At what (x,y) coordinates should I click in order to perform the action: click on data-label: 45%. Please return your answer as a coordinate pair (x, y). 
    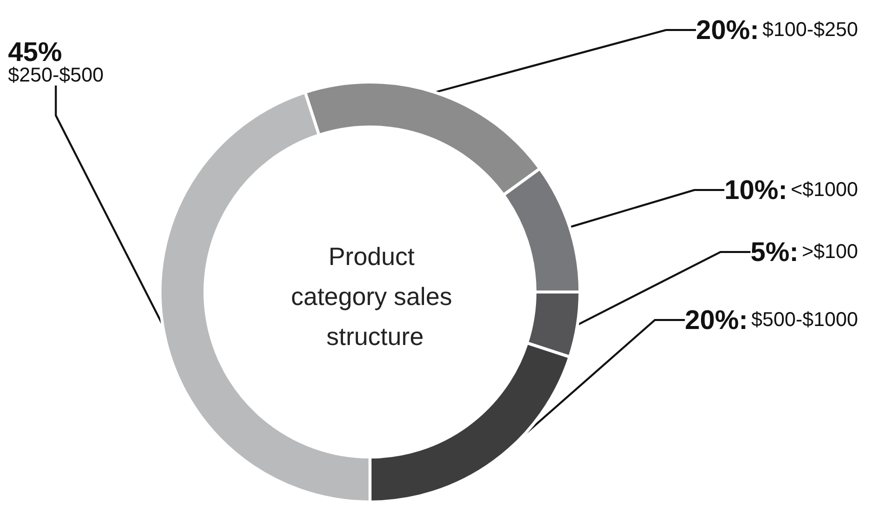
    Looking at the image, I should click on (35, 52).